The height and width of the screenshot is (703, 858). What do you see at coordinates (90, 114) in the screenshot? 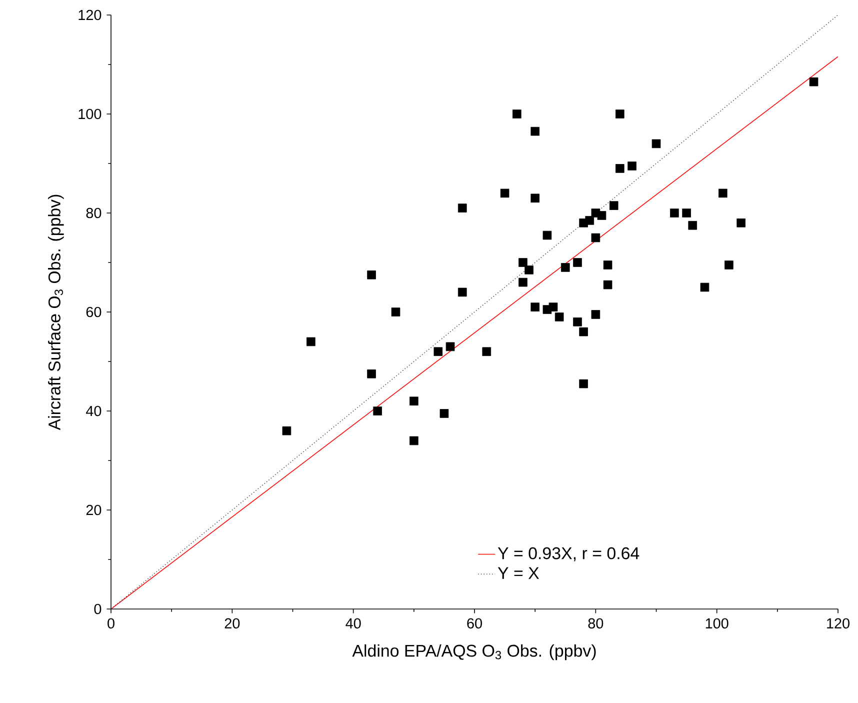
I see `y-tick-label: 100` at bounding box center [90, 114].